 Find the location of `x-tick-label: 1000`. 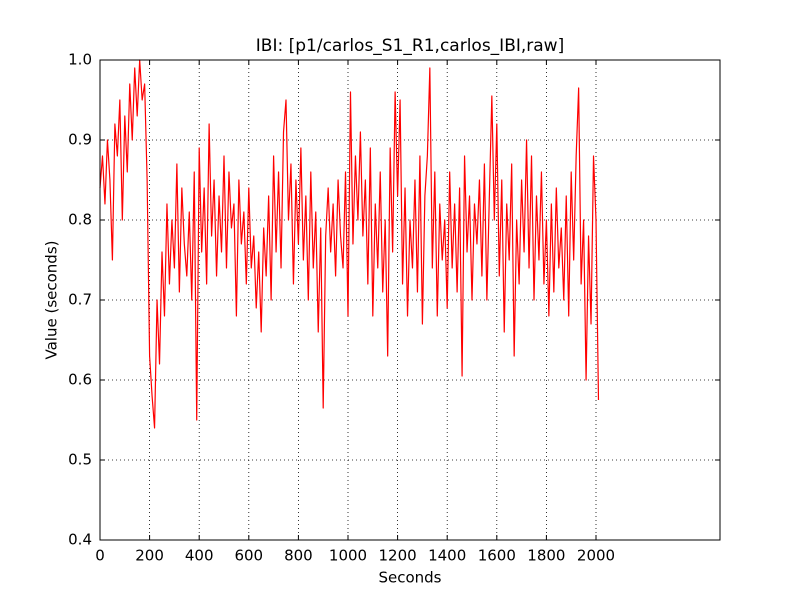

x-tick-label: 1000 is located at coordinates (348, 556).